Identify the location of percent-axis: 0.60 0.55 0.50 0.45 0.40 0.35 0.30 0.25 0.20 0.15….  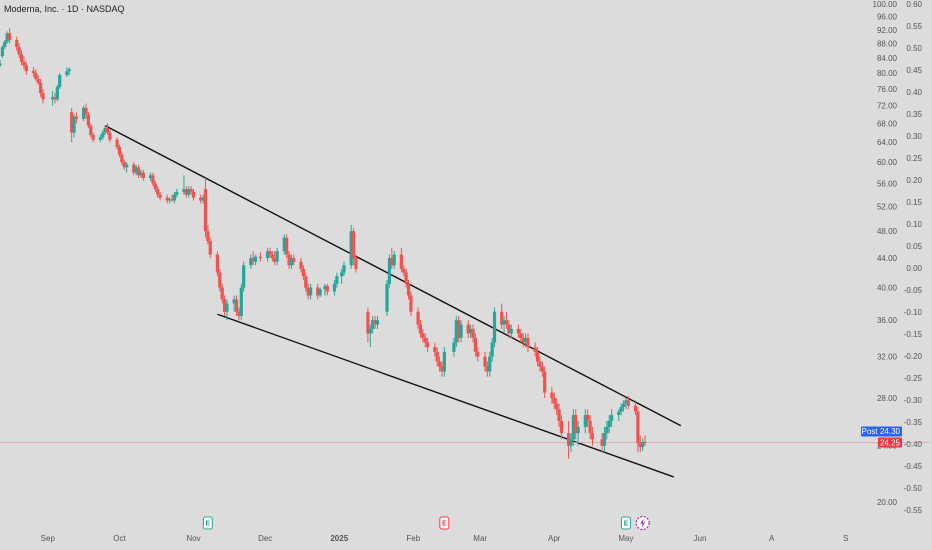
(913, 257).